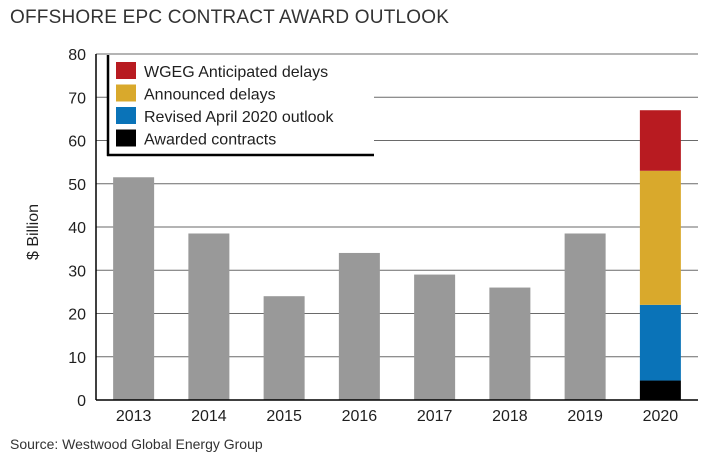 The width and height of the screenshot is (714, 469). Describe the element at coordinates (77, 55) in the screenshot. I see `y-tick-label: 80` at that location.